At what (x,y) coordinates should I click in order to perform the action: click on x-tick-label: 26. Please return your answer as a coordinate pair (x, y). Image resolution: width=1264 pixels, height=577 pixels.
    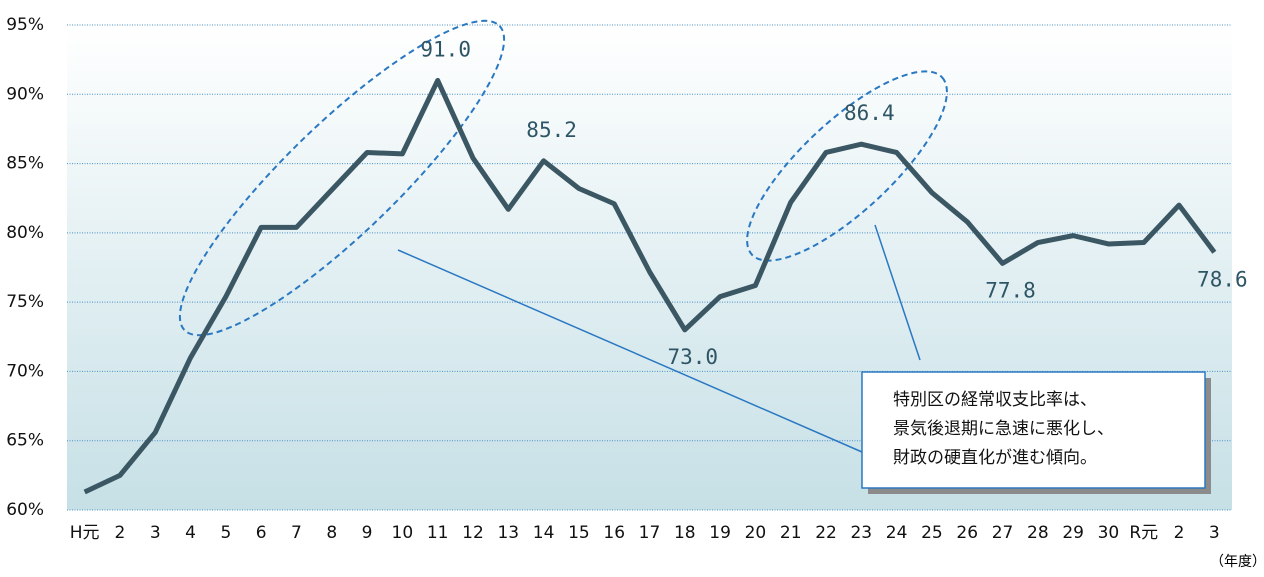
    Looking at the image, I should click on (967, 533).